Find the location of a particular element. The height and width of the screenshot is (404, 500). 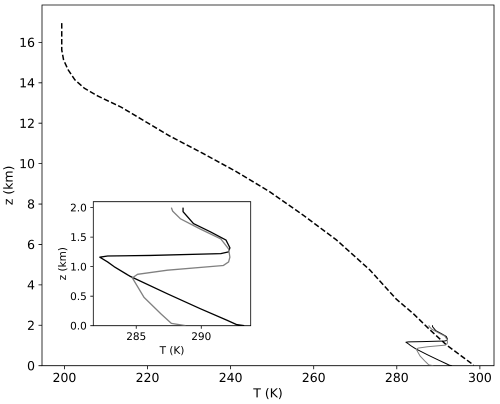

x-tick-label: 280 is located at coordinates (397, 377).